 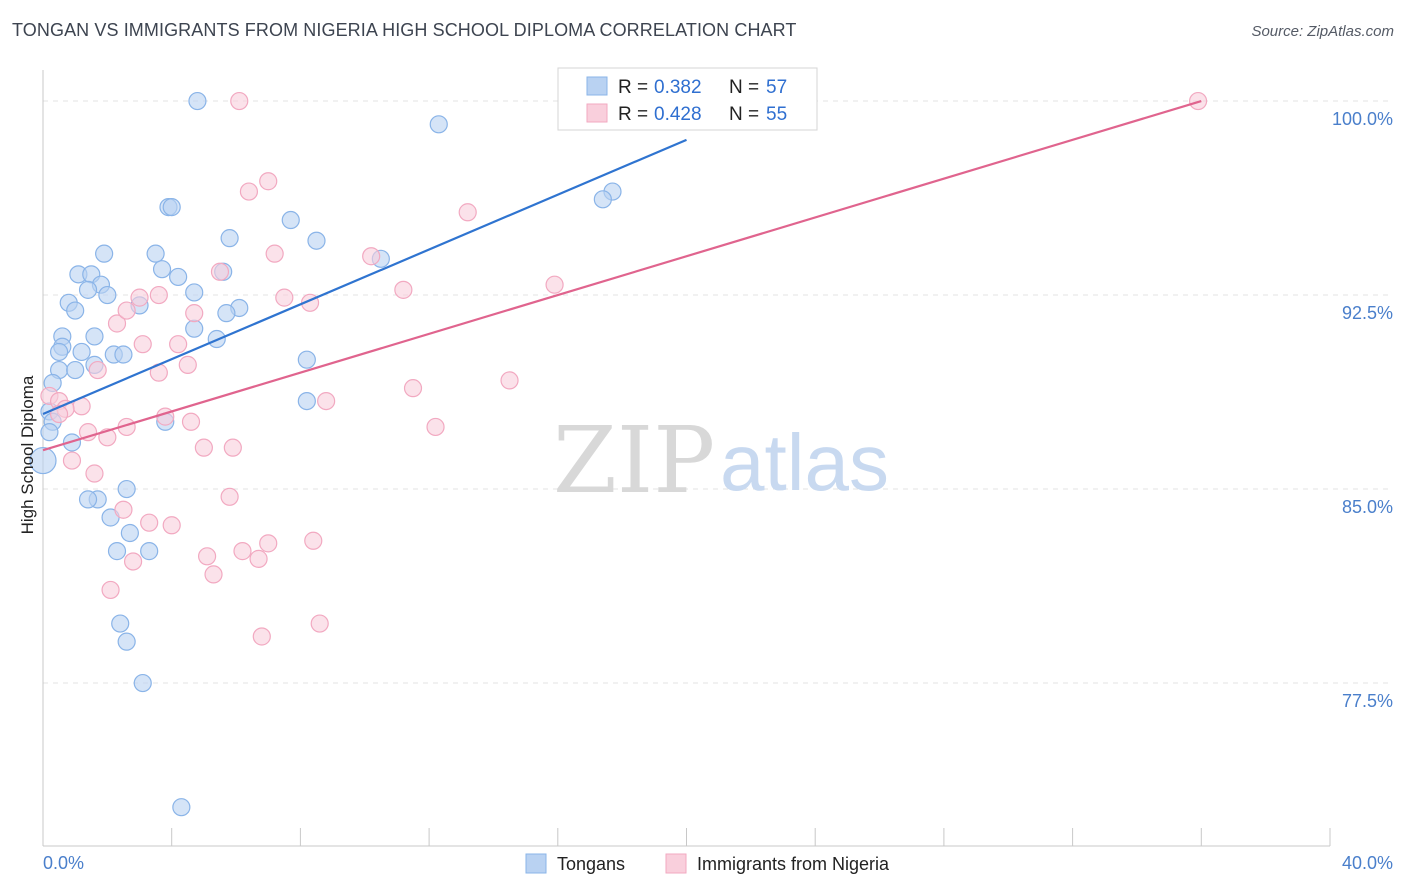 What do you see at coordinates (1367, 507) in the screenshot?
I see `y-tick-label: 85.0%` at bounding box center [1367, 507].